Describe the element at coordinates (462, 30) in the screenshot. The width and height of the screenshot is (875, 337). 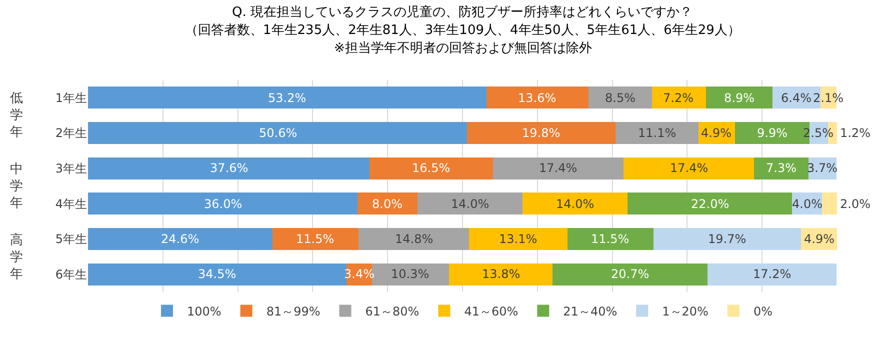
I see `chart-subtitle: （回答者数、1年生235人、2年生81人、3年生109人、4年生50人、5年生61人、6年生29人）` at that location.